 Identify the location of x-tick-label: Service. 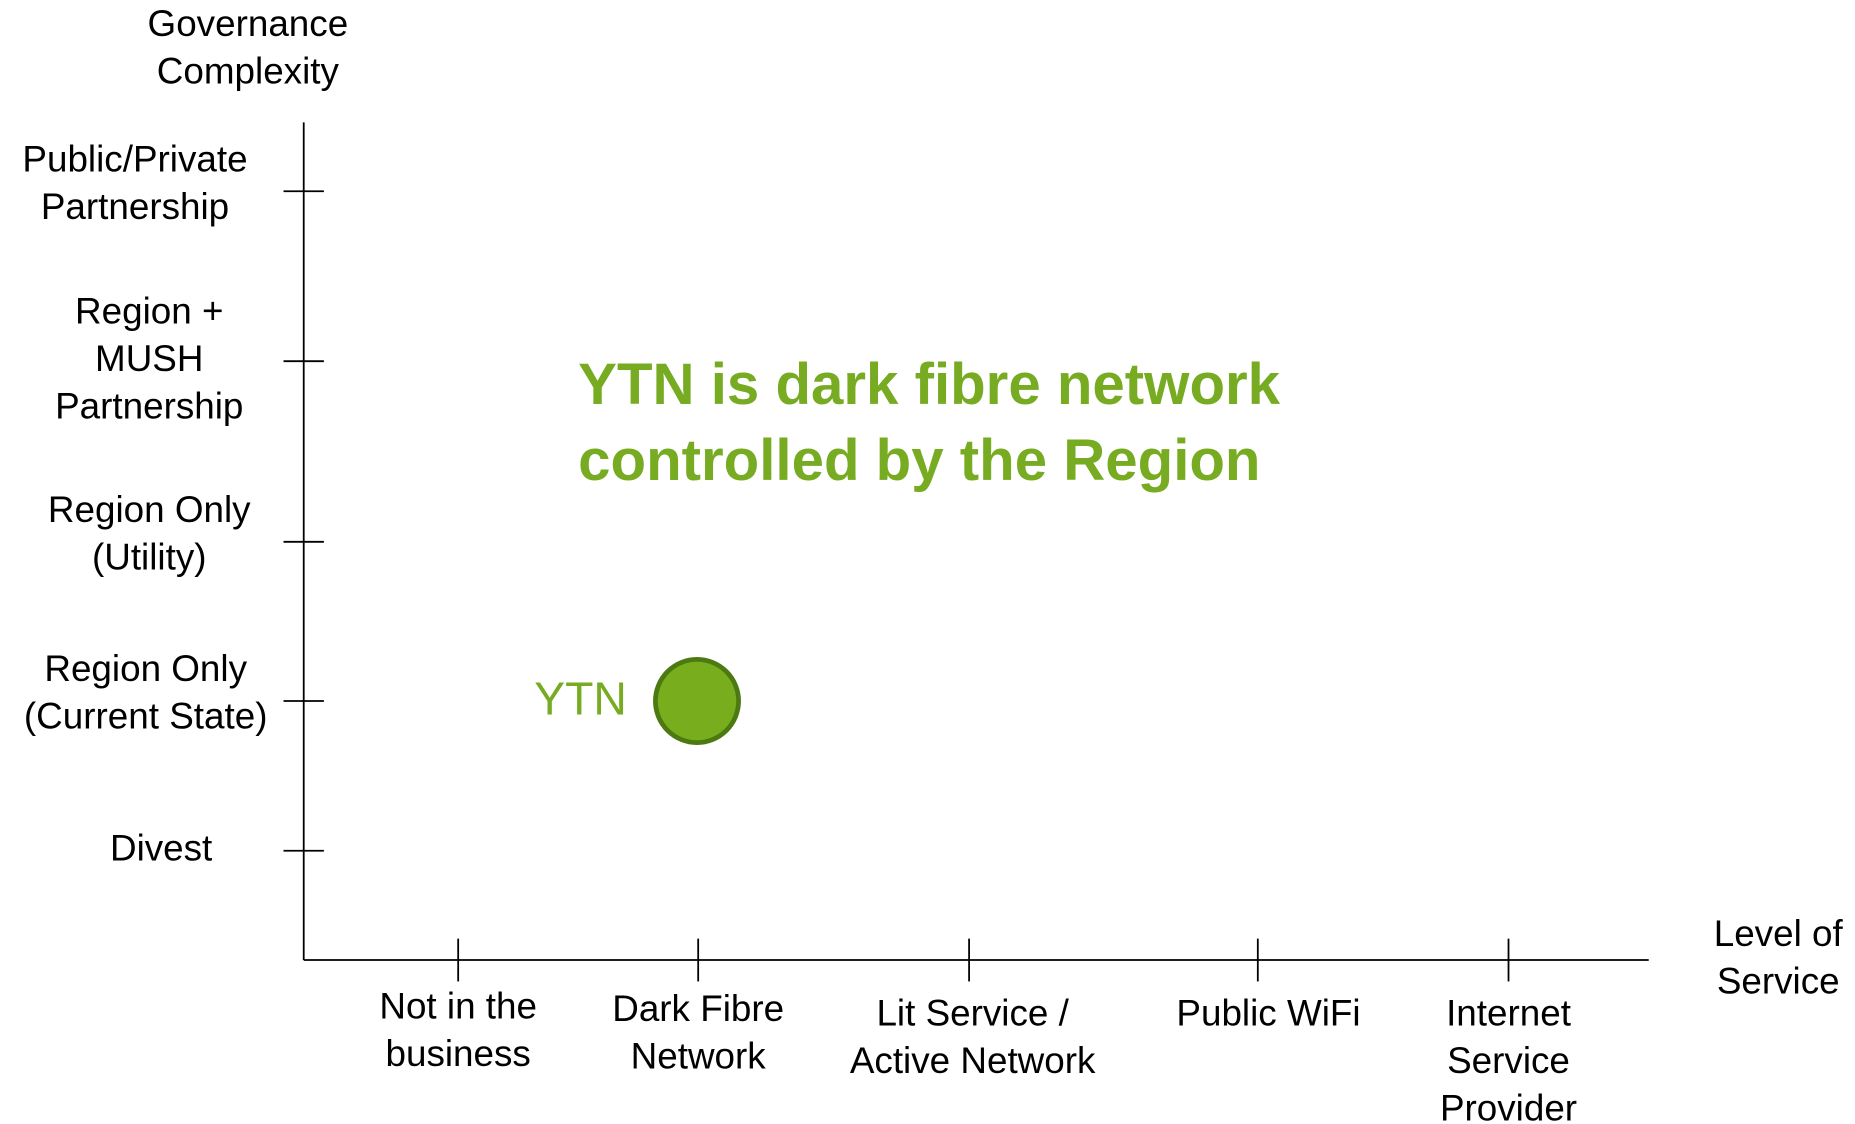
(1508, 1060).